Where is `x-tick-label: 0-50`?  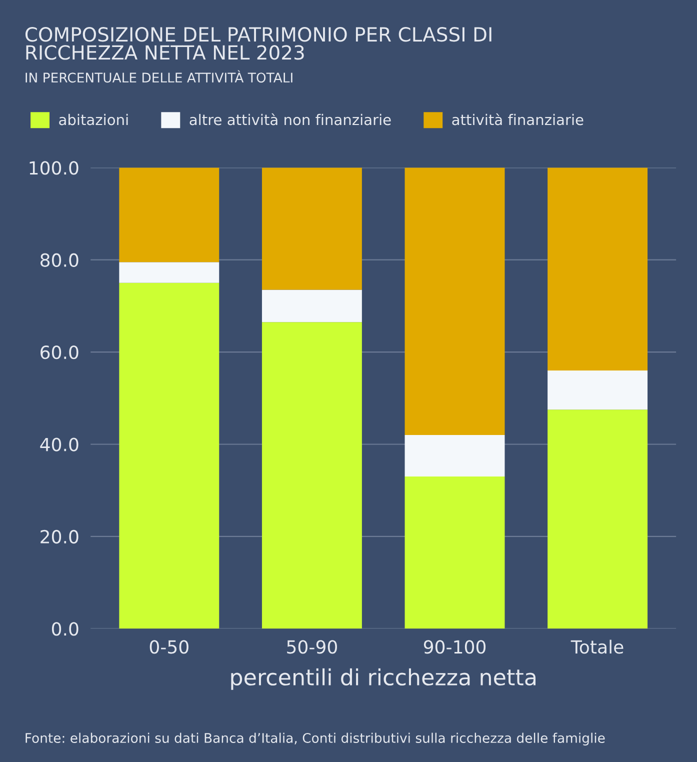 x-tick-label: 0-50 is located at coordinates (169, 647).